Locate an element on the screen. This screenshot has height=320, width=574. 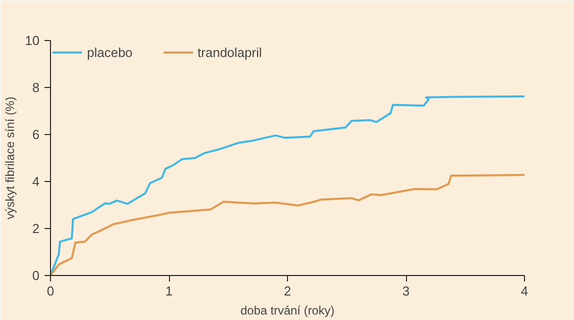
x-tick-label: 4 is located at coordinates (524, 291).